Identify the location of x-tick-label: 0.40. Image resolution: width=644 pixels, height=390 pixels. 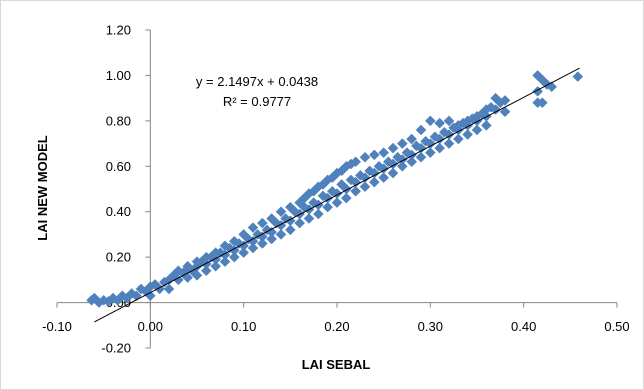
(523, 326).